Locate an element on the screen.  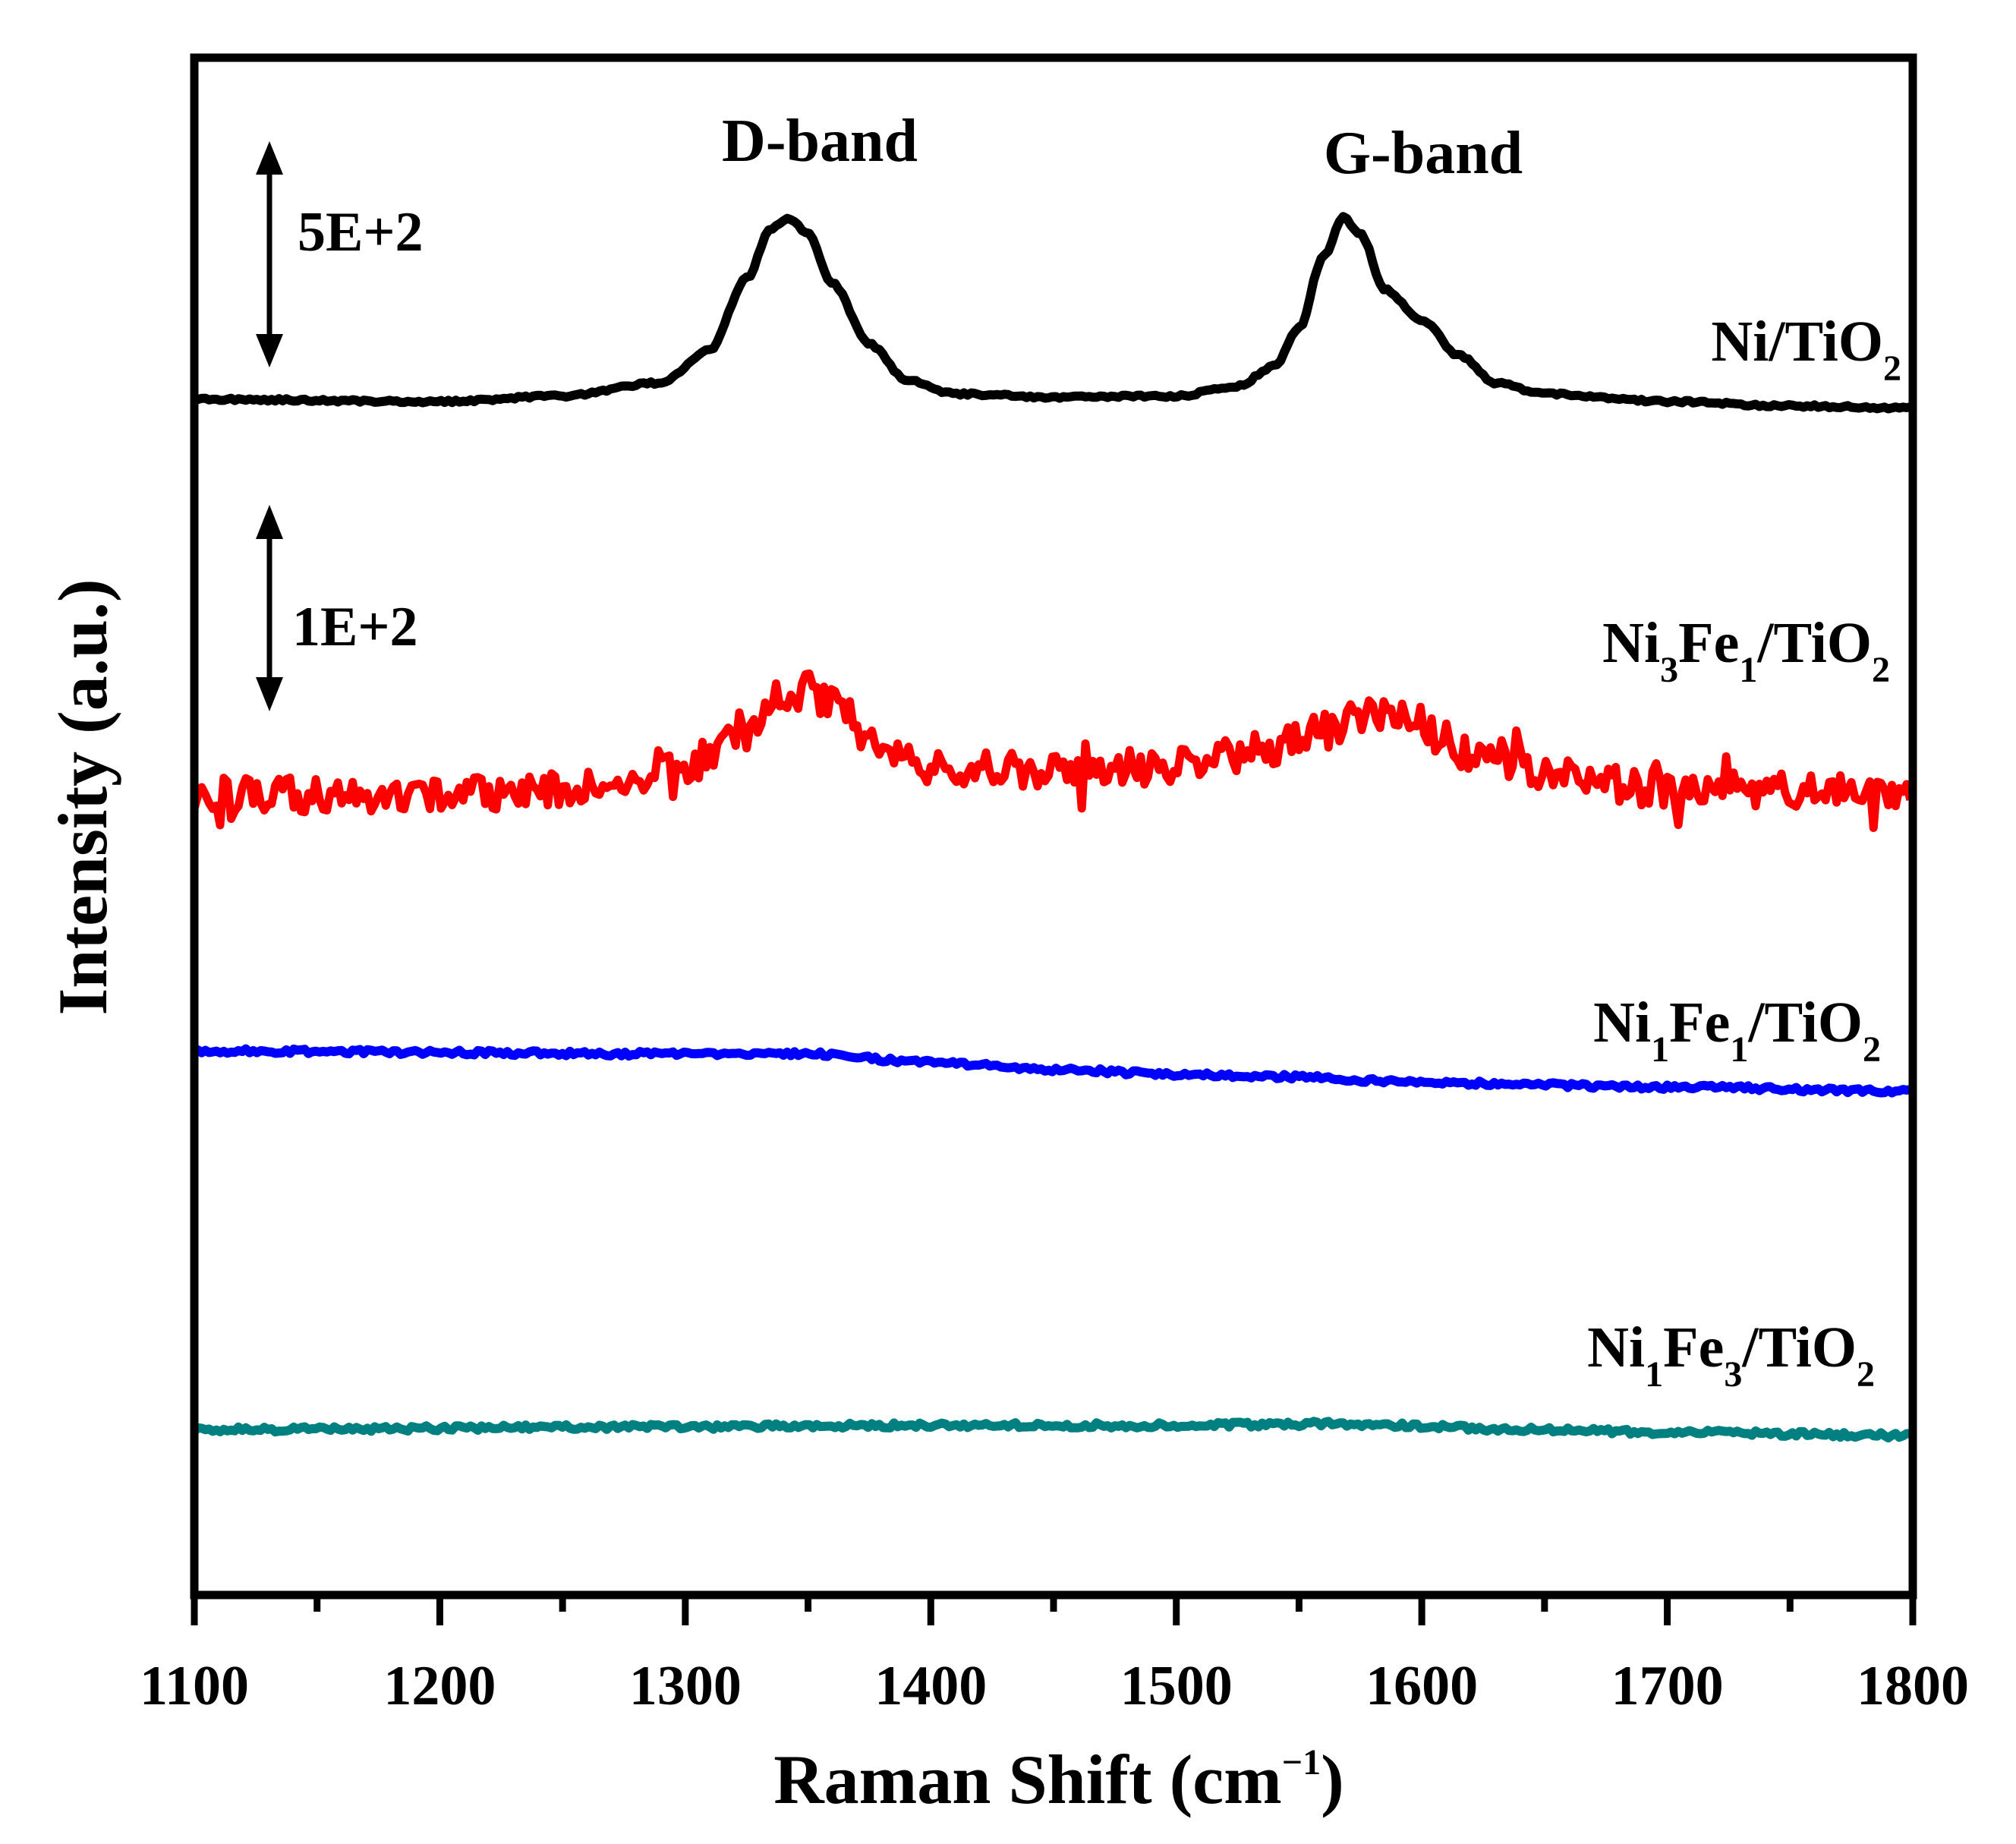
label-ni1fe3-sub-3: 3 is located at coordinates (1733, 1374).